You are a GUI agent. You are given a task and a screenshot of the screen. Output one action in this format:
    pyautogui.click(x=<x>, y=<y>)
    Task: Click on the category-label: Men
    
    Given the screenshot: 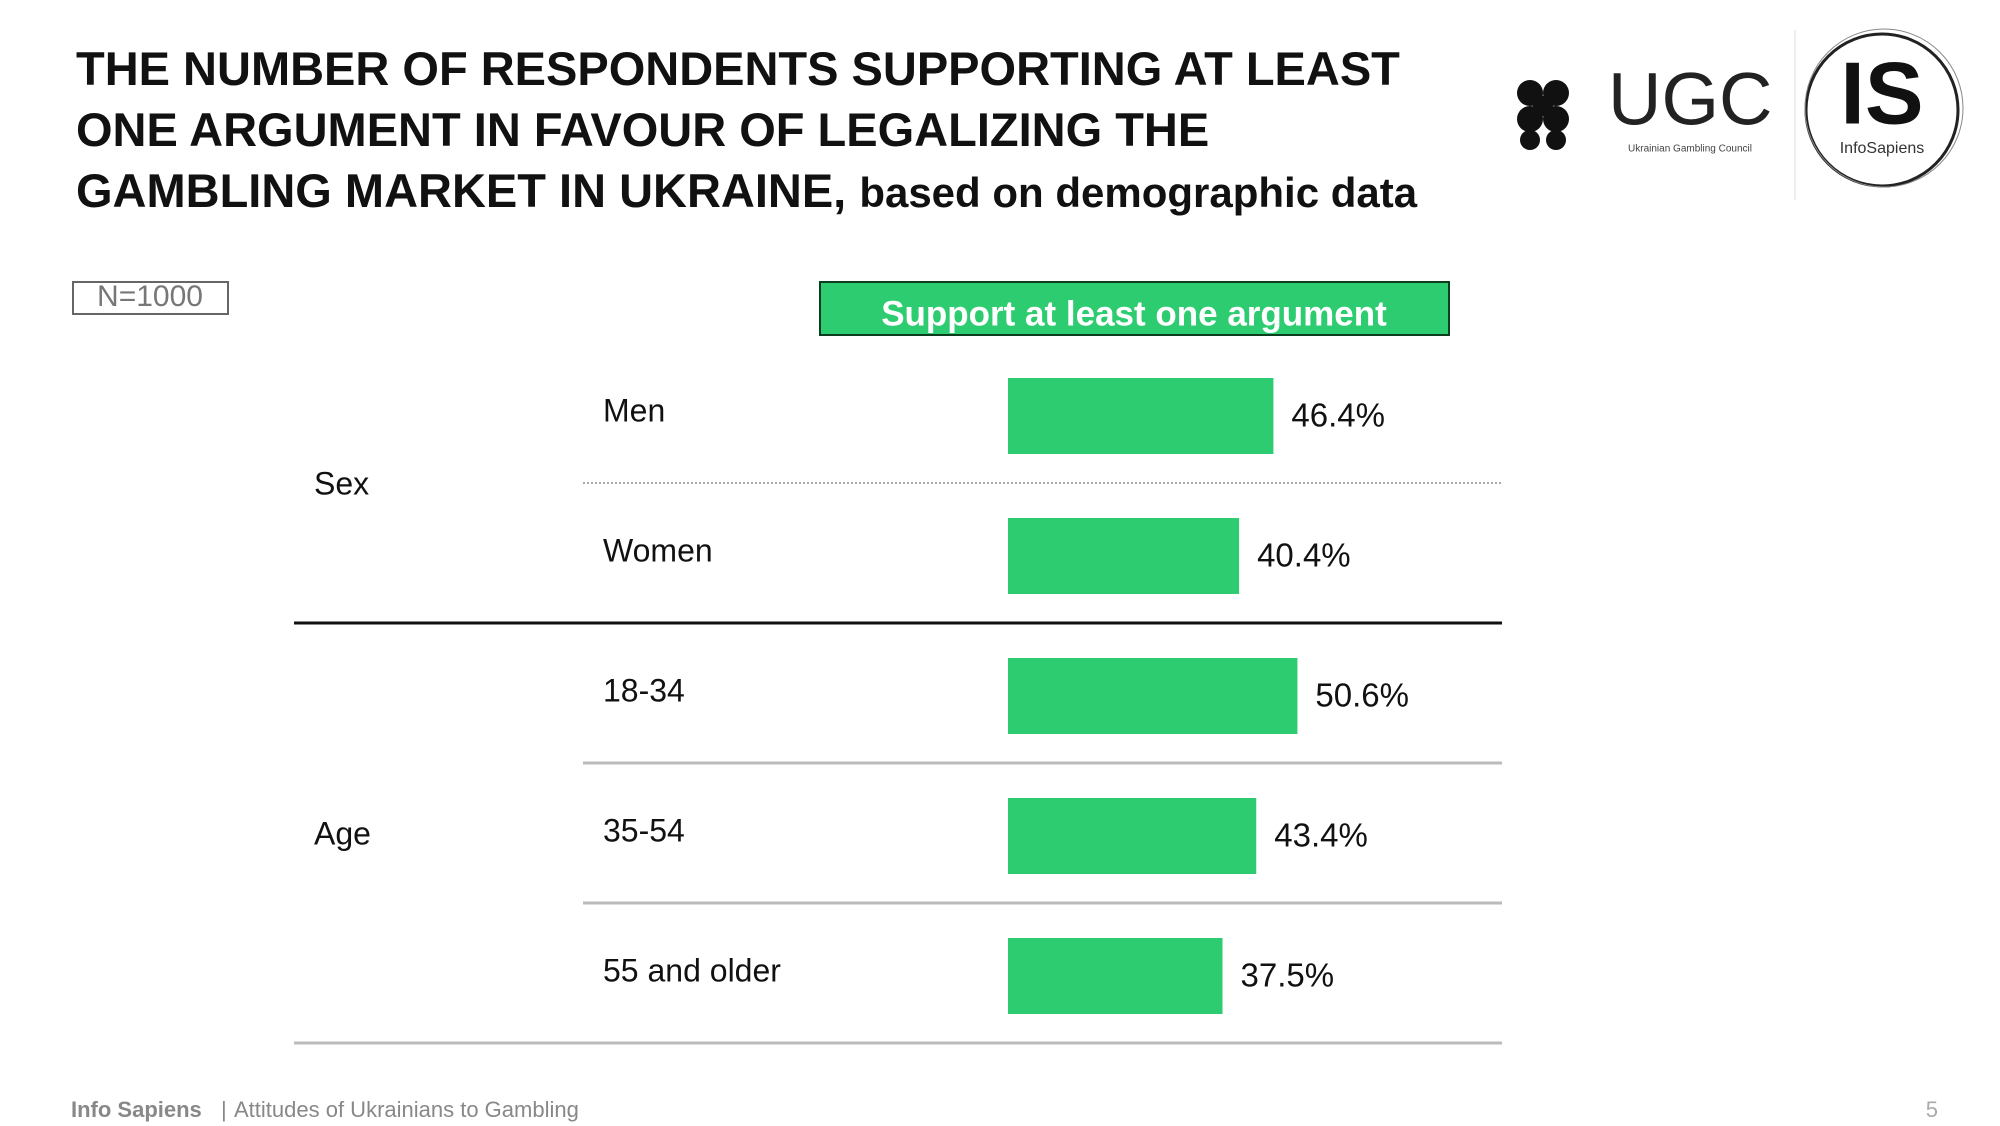 What is the action you would take?
    pyautogui.click(x=634, y=410)
    